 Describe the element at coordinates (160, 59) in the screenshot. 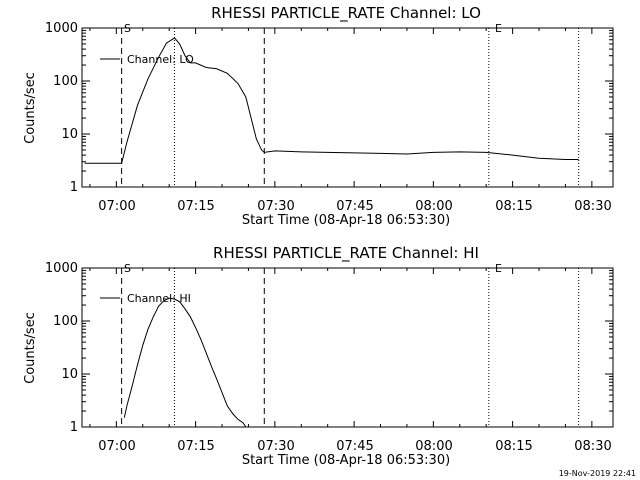

I see `legend-label-lo: Channel: LO` at that location.